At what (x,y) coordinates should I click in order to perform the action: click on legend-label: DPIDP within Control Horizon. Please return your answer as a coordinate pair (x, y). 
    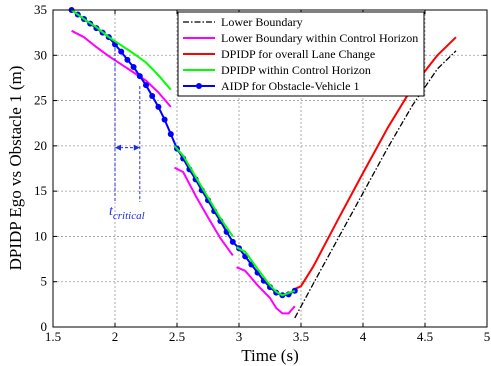
    Looking at the image, I should click on (296, 70).